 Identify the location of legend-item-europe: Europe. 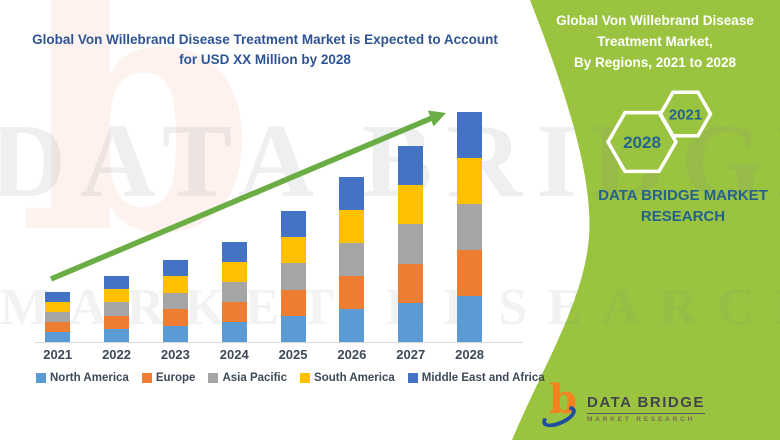
(168, 378).